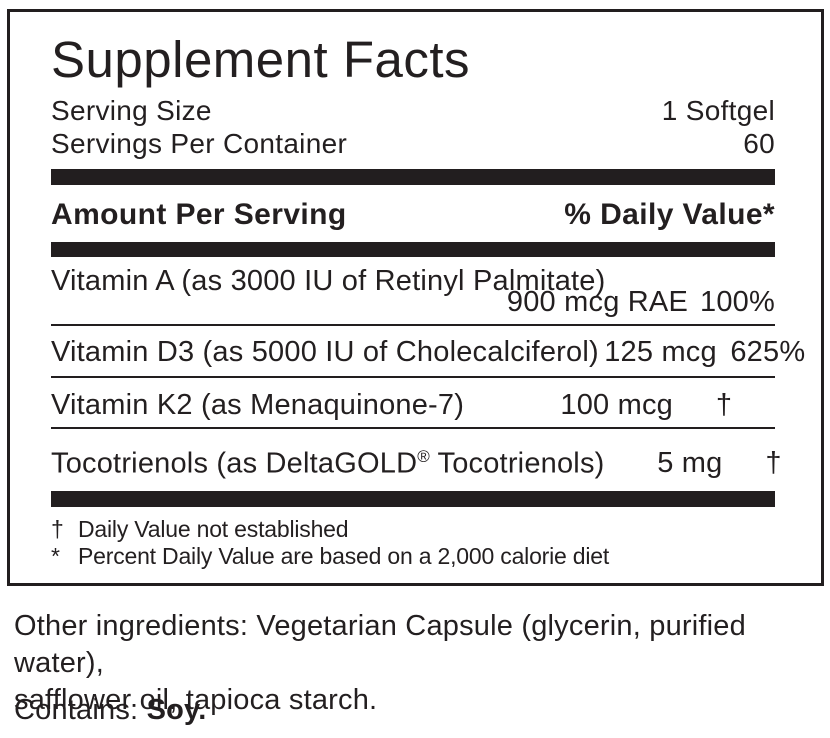 Image resolution: width=830 pixels, height=738 pixels. Describe the element at coordinates (413, 499) in the screenshot. I see `thick-divider-bottom` at that location.